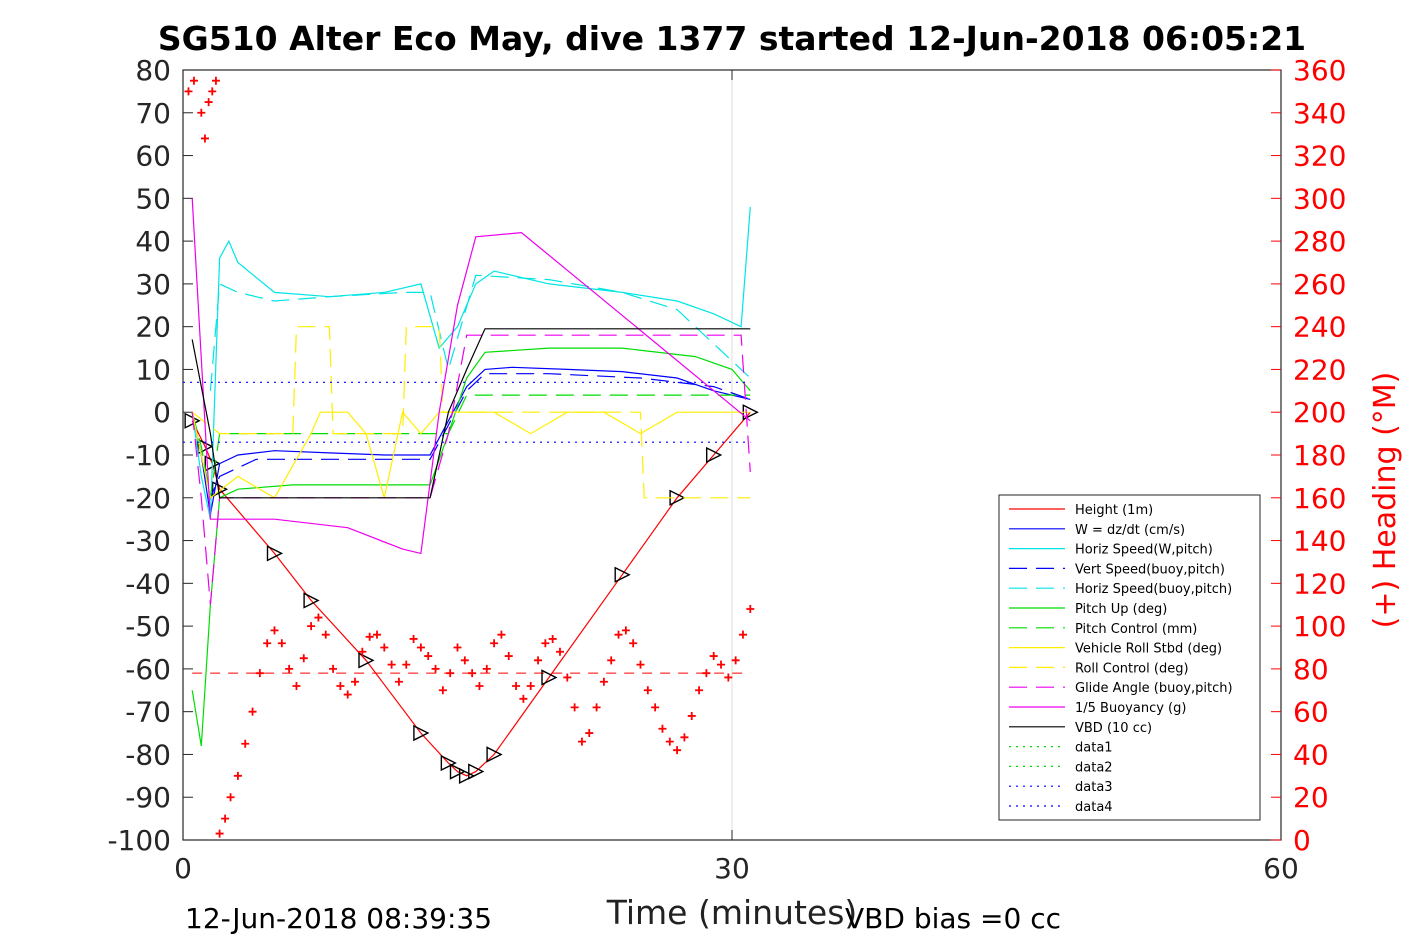  I want to click on legend-entry: 1/5 Buoyancy (g), so click(1130, 708).